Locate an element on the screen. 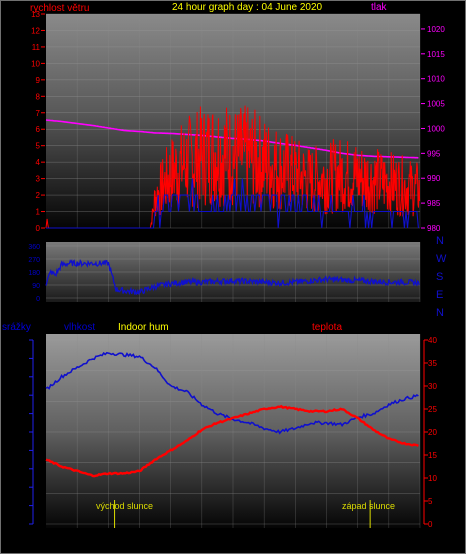 Image resolution: width=466 pixels, height=559 pixels. wind-direction-line is located at coordinates (232, 277).